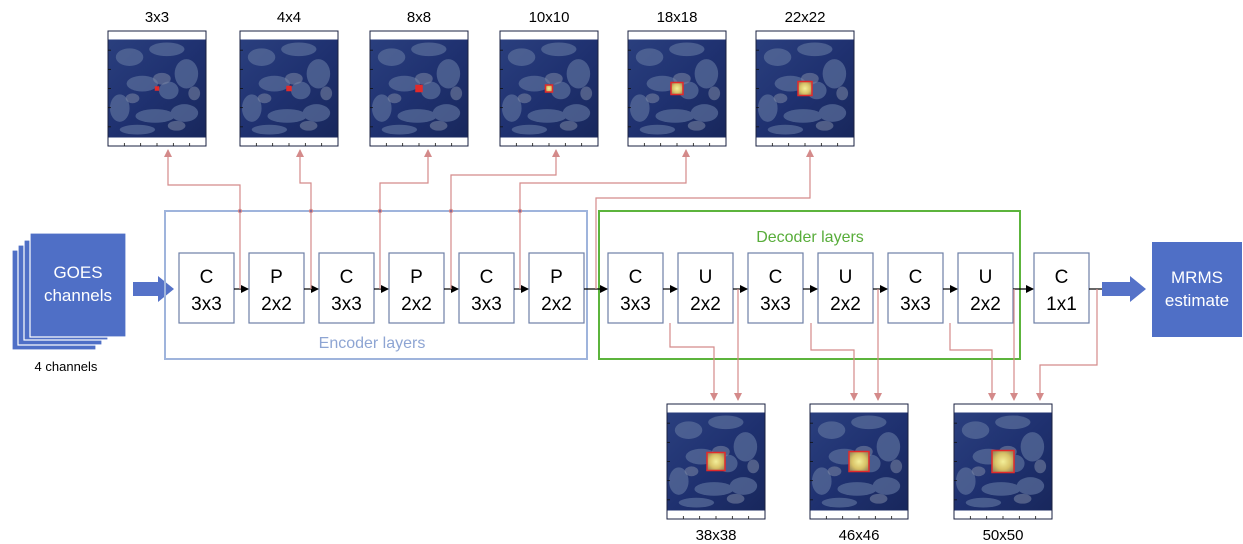 This screenshot has width=1243, height=544. What do you see at coordinates (505, 219) in the screenshot?
I see `link-10x10` at bounding box center [505, 219].